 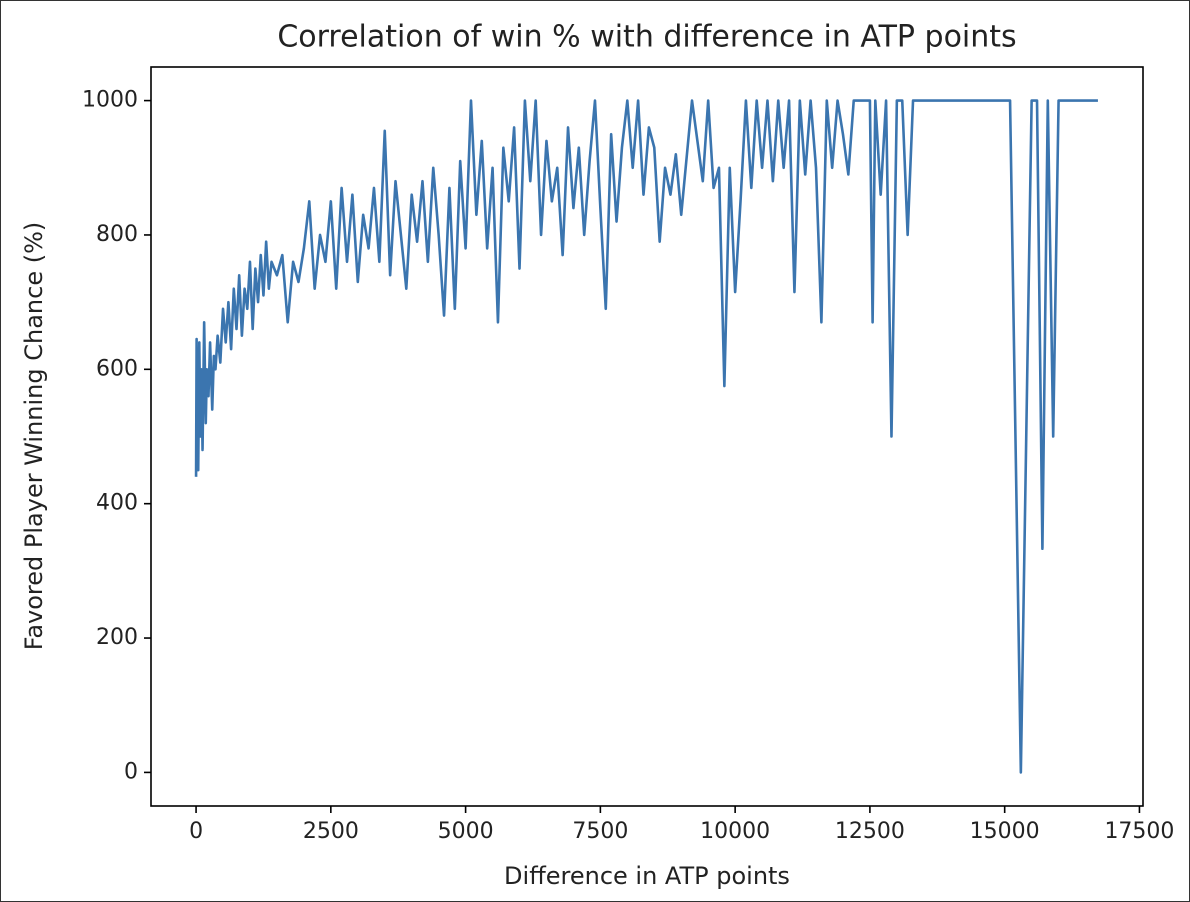 What do you see at coordinates (117, 368) in the screenshot?
I see `y-tick-label: 600` at bounding box center [117, 368].